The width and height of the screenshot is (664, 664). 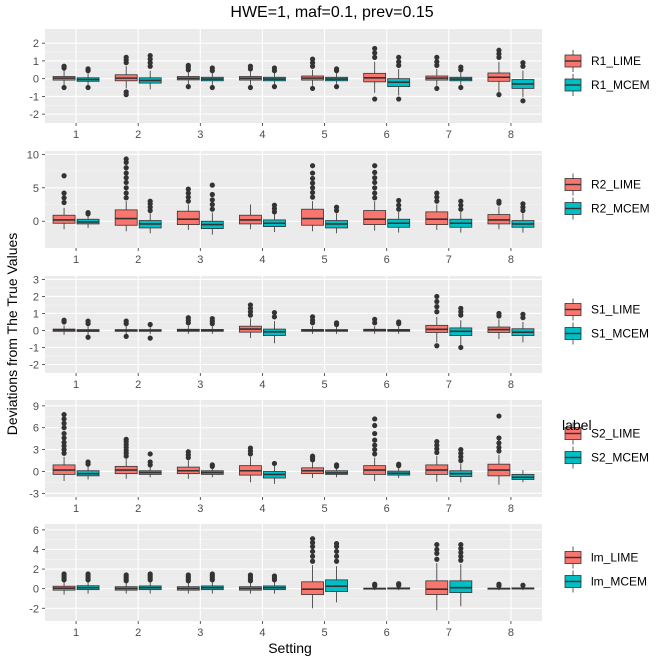 I want to click on x-axis-label: Setting, so click(x=290, y=648).